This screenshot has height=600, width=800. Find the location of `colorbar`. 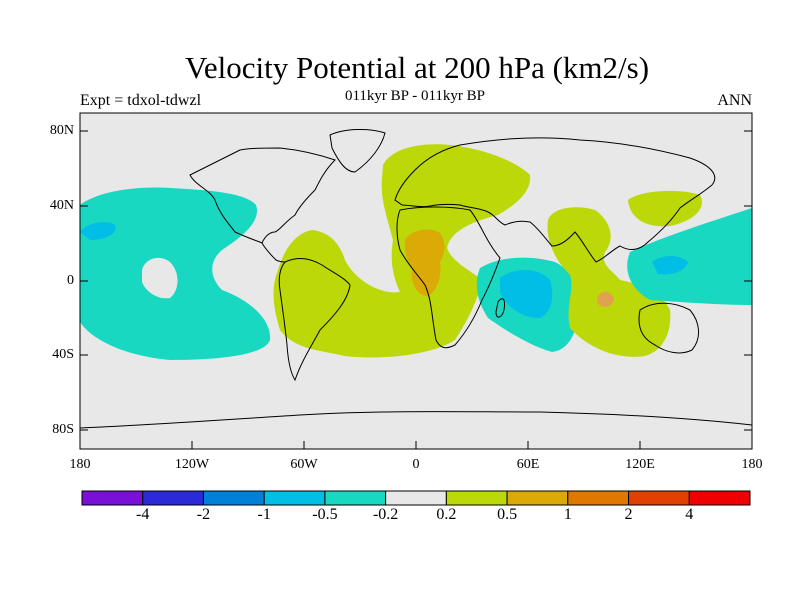

colorbar is located at coordinates (416, 498).